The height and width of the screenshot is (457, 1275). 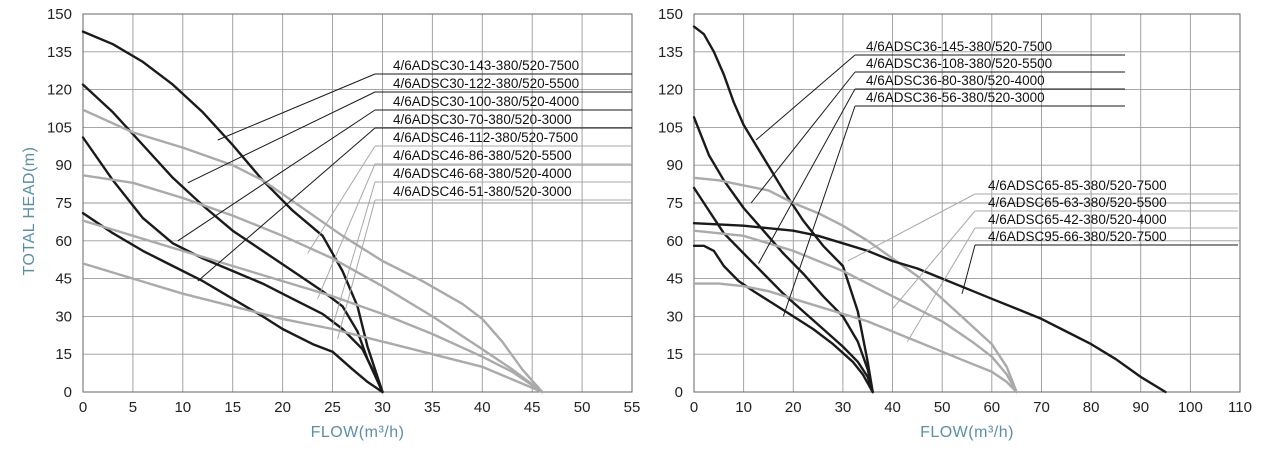 What do you see at coordinates (1240, 407) in the screenshot?
I see `x-tick-label: 110` at bounding box center [1240, 407].